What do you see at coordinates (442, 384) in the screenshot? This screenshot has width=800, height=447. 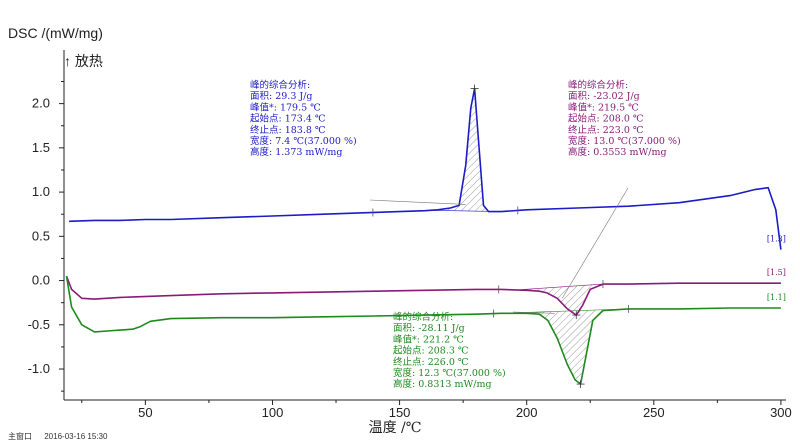 I see `annotation-line: 高度: 0.8313 mW/mg` at bounding box center [442, 384].